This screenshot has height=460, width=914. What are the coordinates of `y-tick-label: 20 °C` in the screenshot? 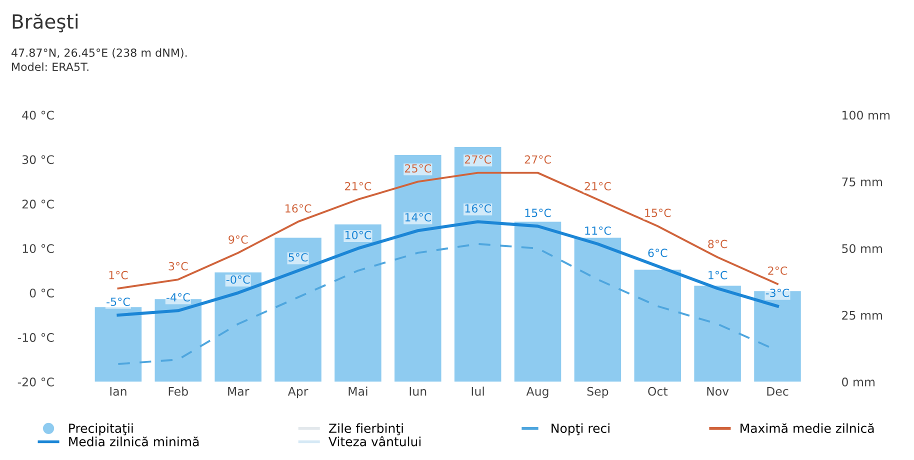 It's located at (38, 204).